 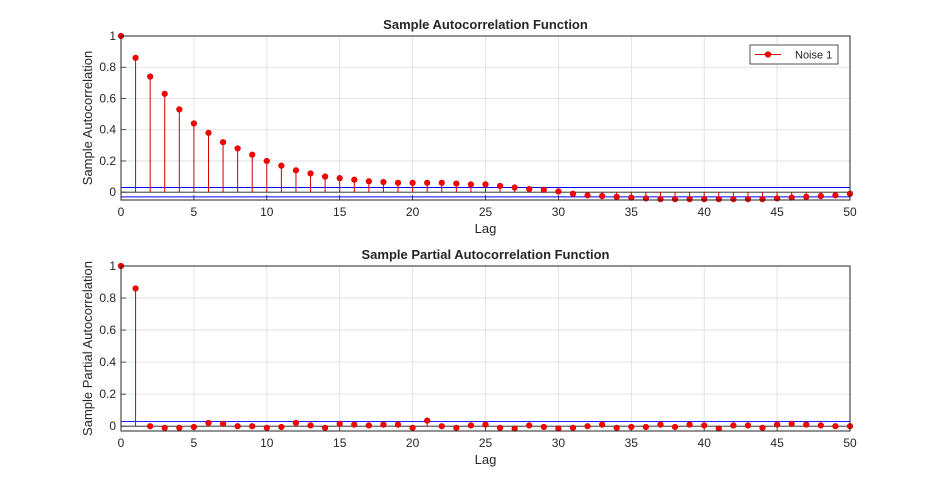 I want to click on acf-x-axis-label: Lag, so click(x=486, y=228).